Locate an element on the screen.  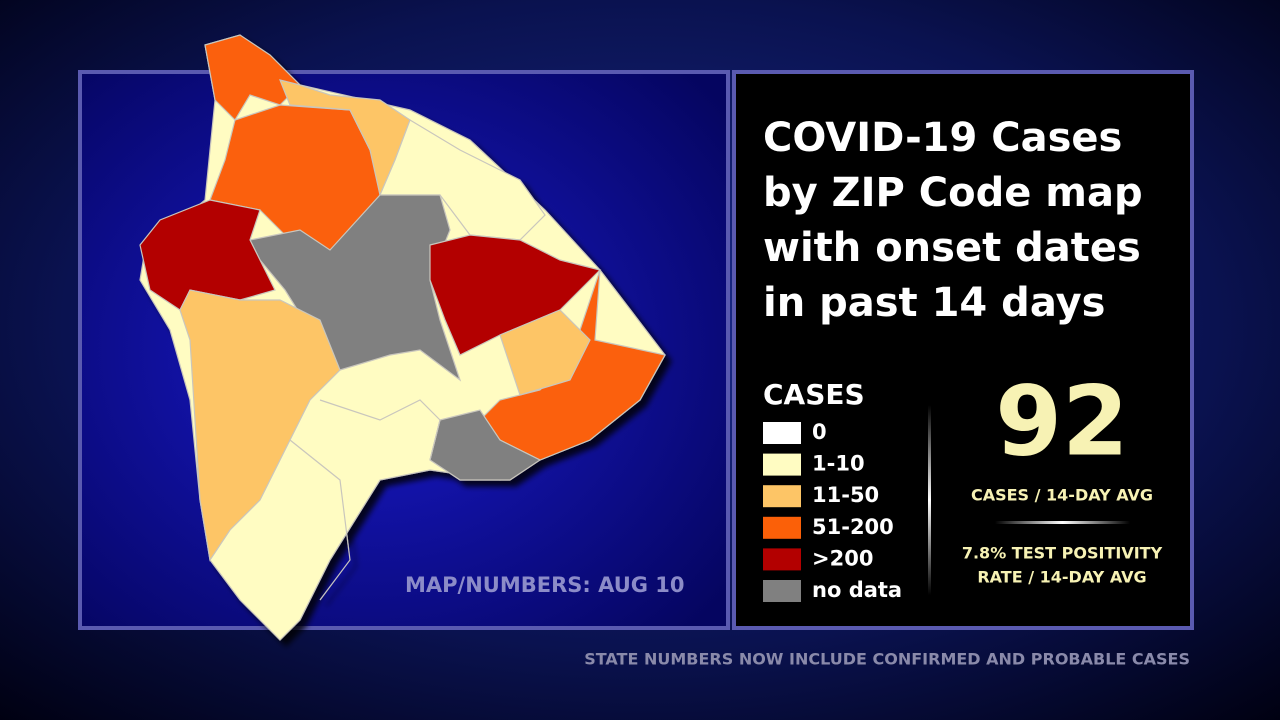
title-line: with onset dates is located at coordinates (952, 248).